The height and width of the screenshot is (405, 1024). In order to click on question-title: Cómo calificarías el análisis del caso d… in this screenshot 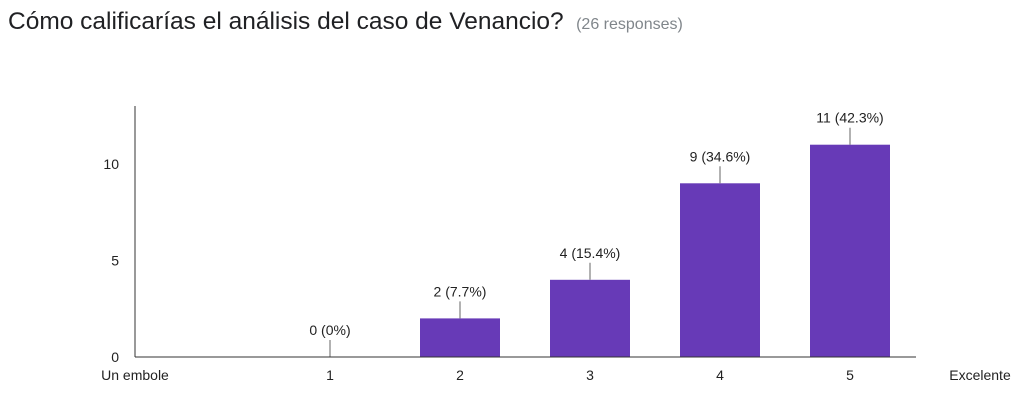, I will do `click(286, 21)`.